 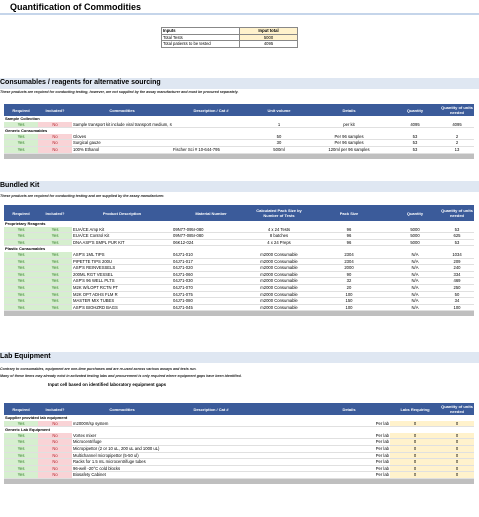 What do you see at coordinates (122, 150) in the screenshot?
I see `commodity-cell: 100% Ethanol` at bounding box center [122, 150].